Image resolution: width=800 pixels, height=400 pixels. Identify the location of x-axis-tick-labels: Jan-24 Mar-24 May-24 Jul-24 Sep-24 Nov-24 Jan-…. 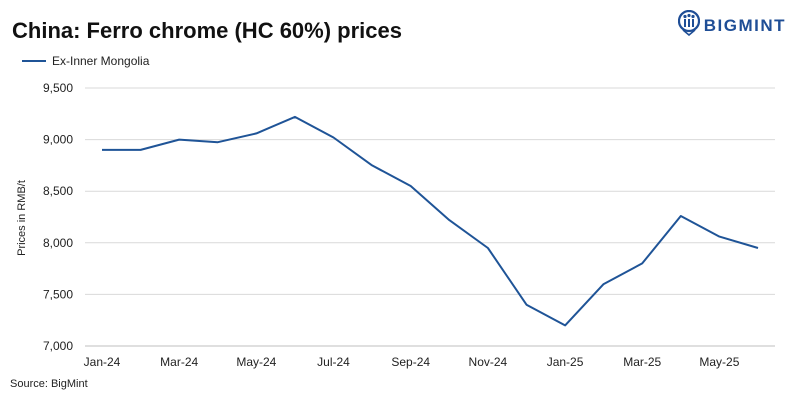
(412, 362).